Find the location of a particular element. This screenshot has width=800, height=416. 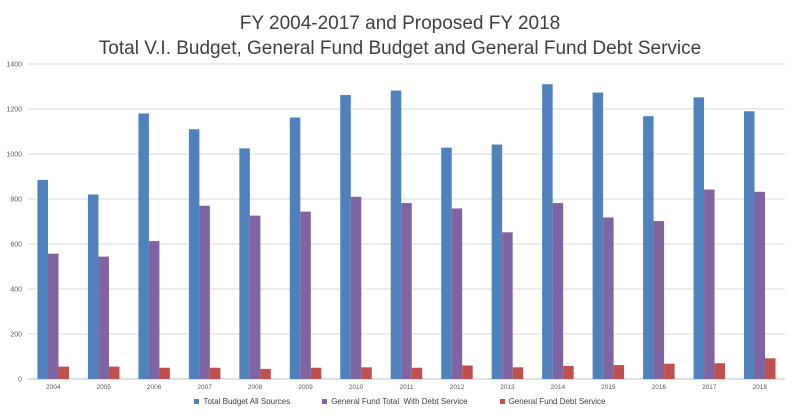

bar-total-budget-2017 is located at coordinates (699, 238).